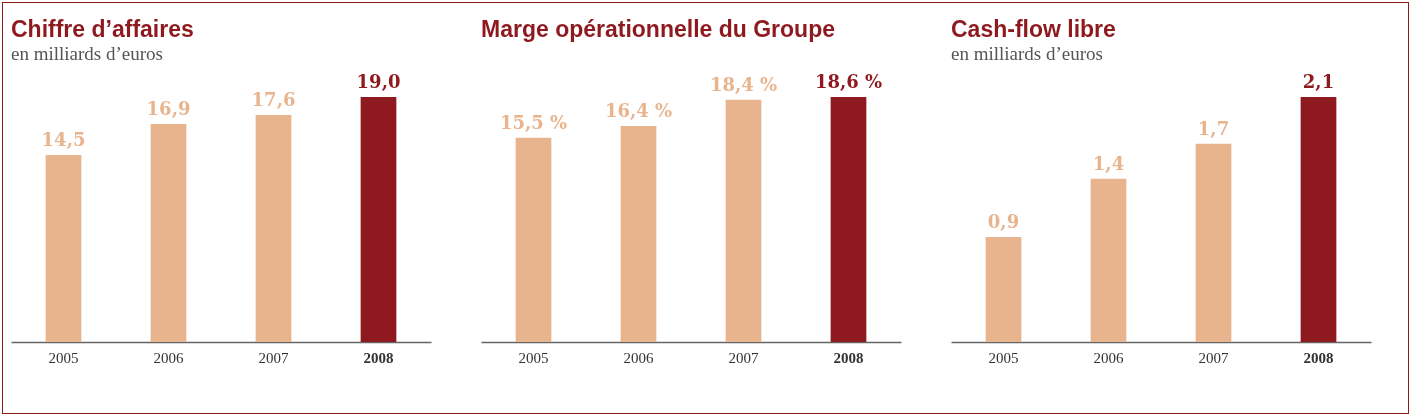  Describe the element at coordinates (848, 81) in the screenshot. I see `data-label: 18,6 %` at that location.